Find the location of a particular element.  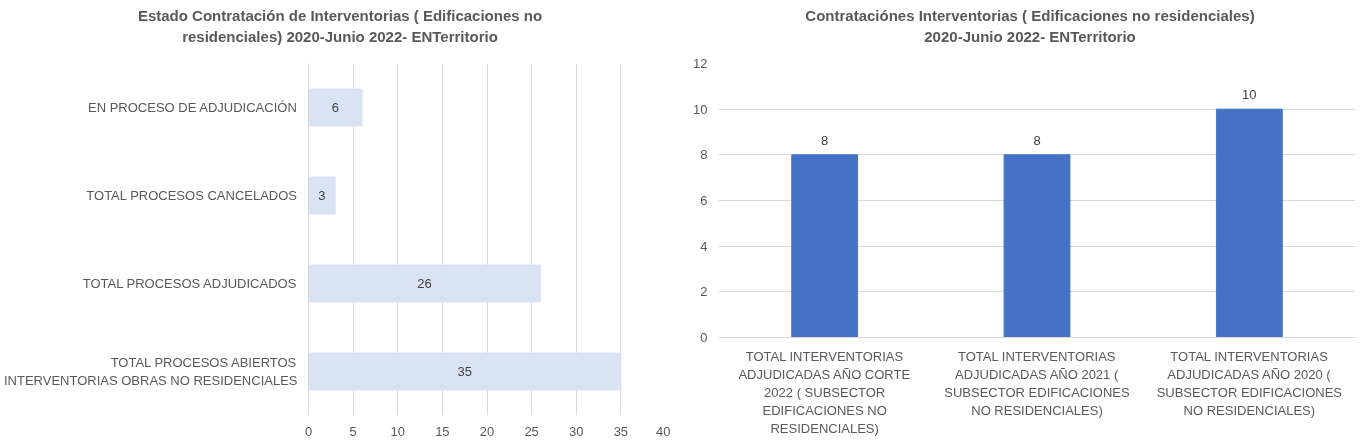

data-label: 6 is located at coordinates (335, 107).